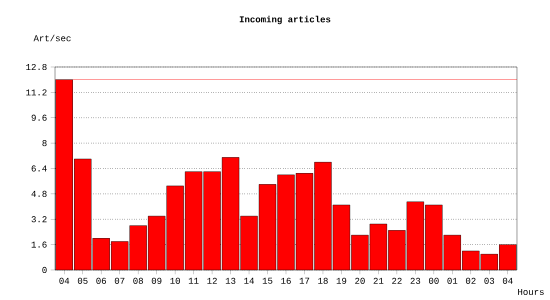  What do you see at coordinates (36, 67) in the screenshot?
I see `y-tick-label: 12.8` at bounding box center [36, 67].